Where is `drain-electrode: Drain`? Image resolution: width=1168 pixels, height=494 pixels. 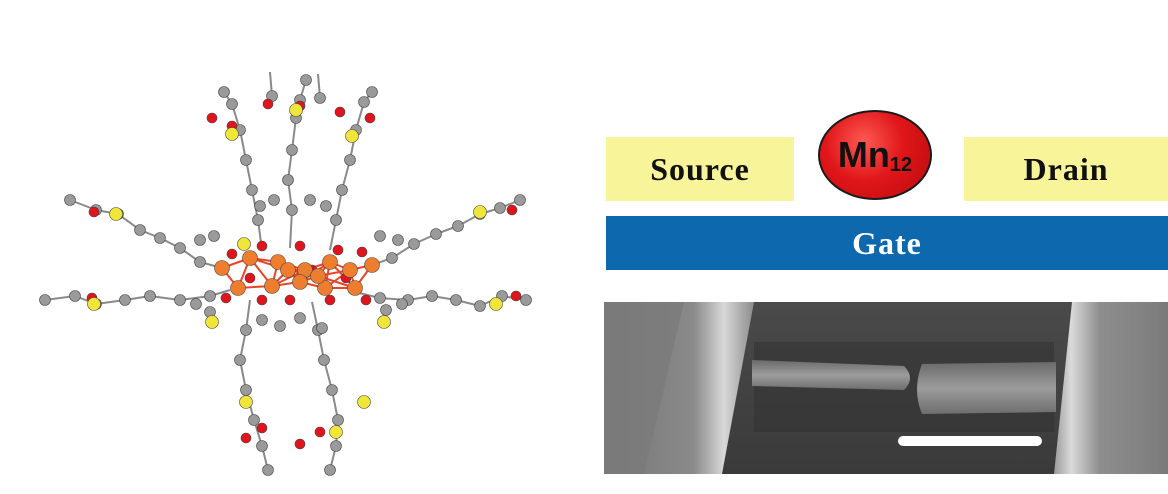
drain-electrode: Drain is located at coordinates (1066, 169).